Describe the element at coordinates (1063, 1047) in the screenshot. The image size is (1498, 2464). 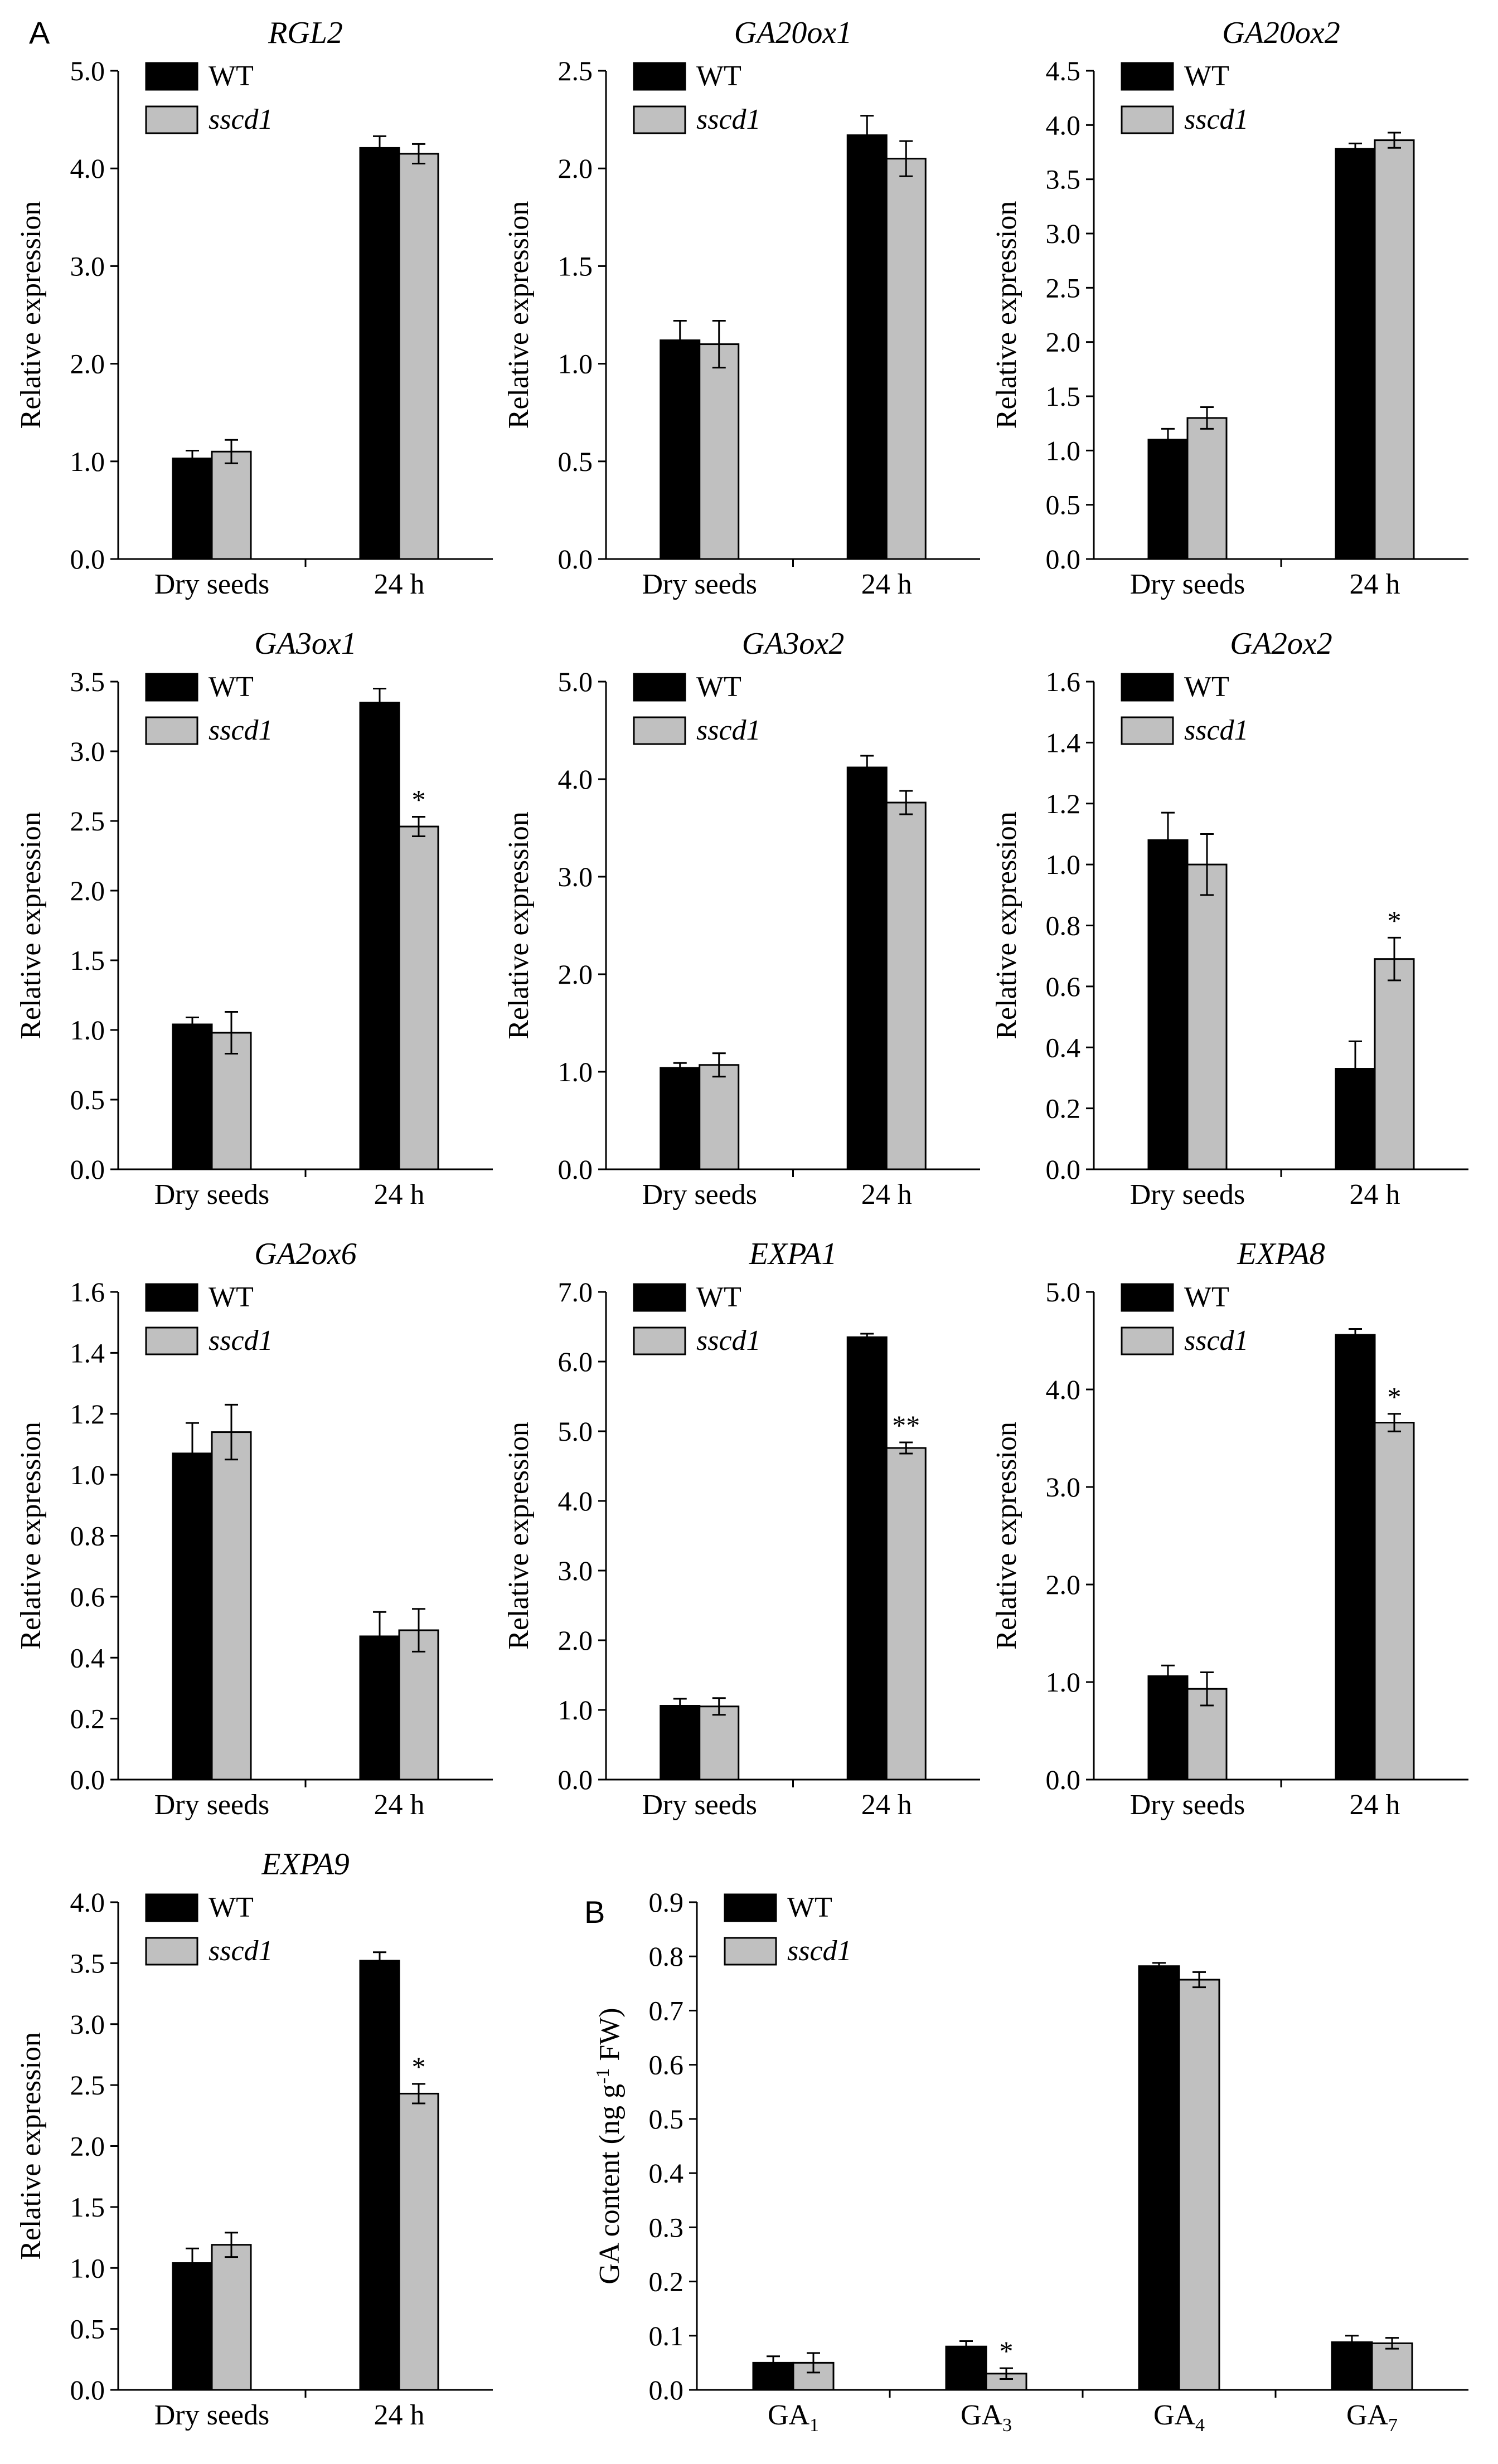
I see `y-tick-label: 0.4` at that location.